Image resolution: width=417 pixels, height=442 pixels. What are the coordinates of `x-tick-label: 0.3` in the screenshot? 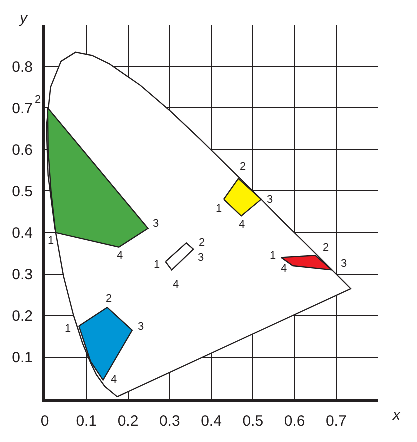 It's located at (169, 421).